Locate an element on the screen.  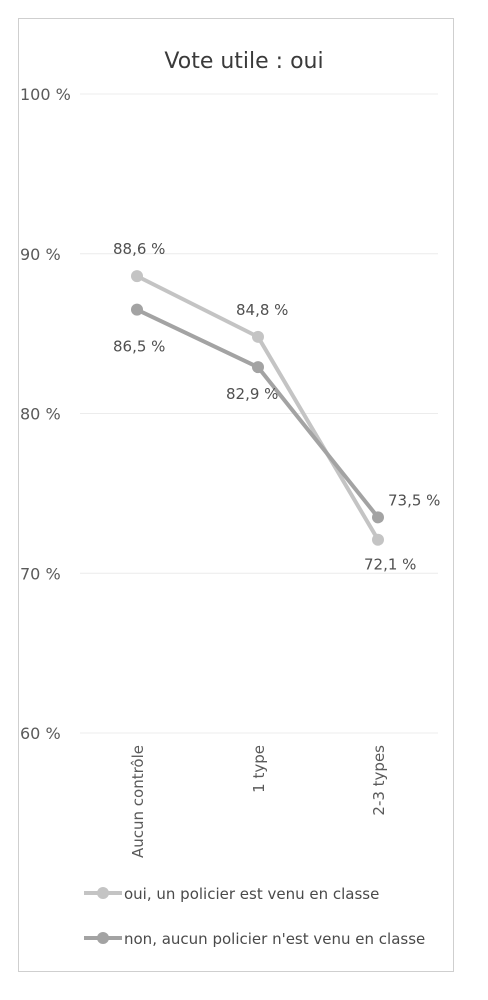
y-tick-label: 90 % is located at coordinates (40, 254).